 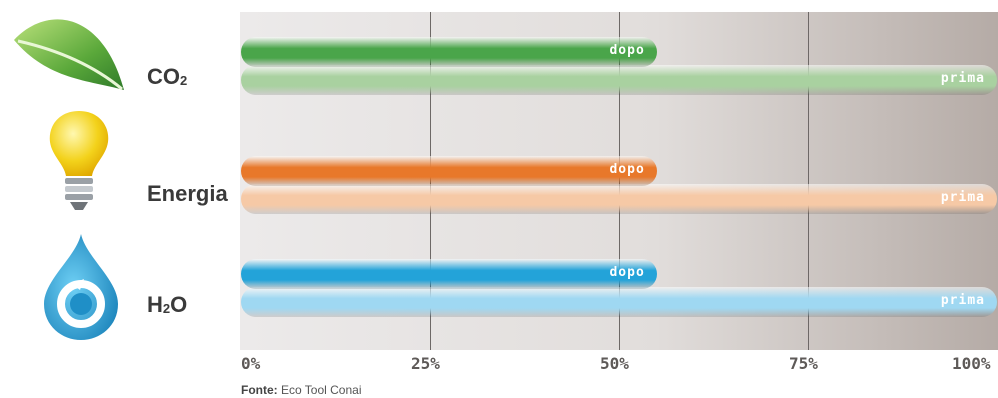 What do you see at coordinates (187, 193) in the screenshot?
I see `category-label: Energia` at bounding box center [187, 193].